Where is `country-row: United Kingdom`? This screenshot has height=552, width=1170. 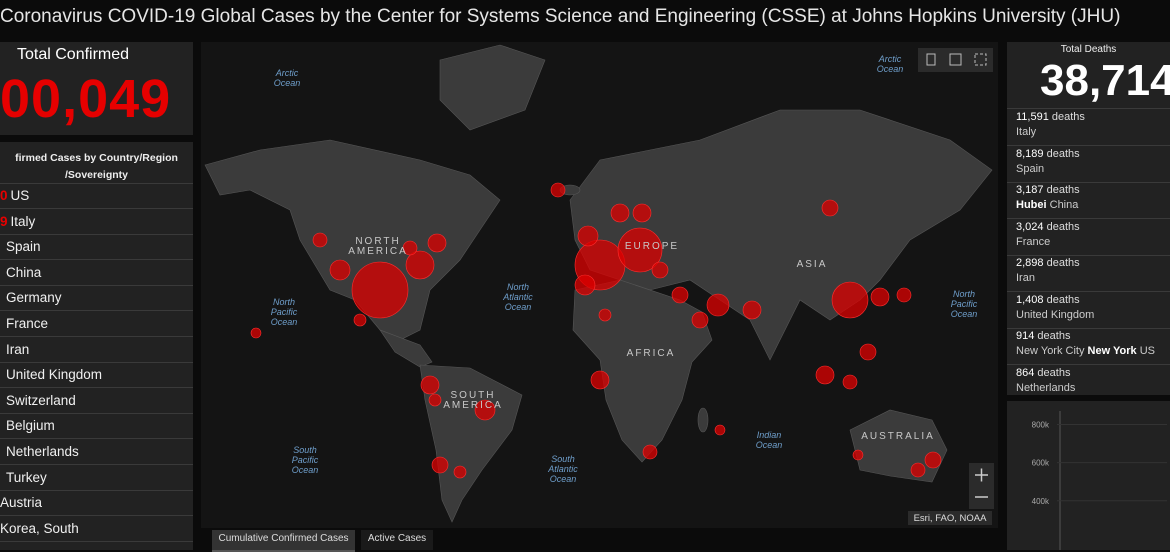
country-row: United Kingdom is located at coordinates (96, 375).